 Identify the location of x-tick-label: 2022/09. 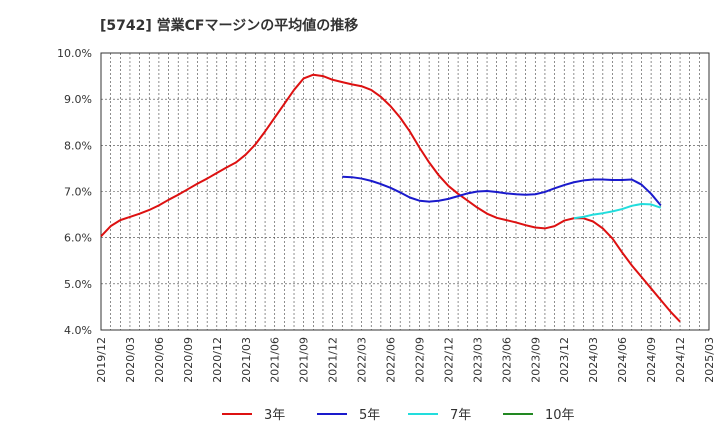
(419, 360).